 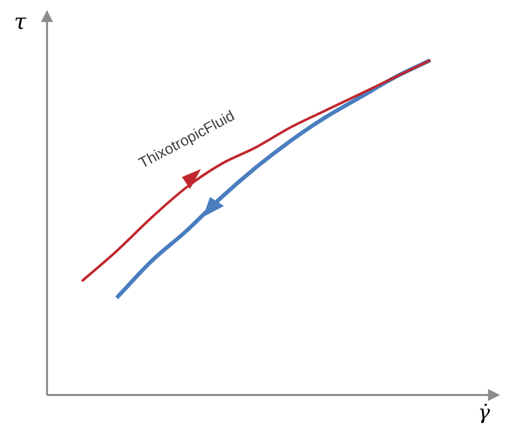 I want to click on y-axis-title: τ, so click(x=20, y=22).